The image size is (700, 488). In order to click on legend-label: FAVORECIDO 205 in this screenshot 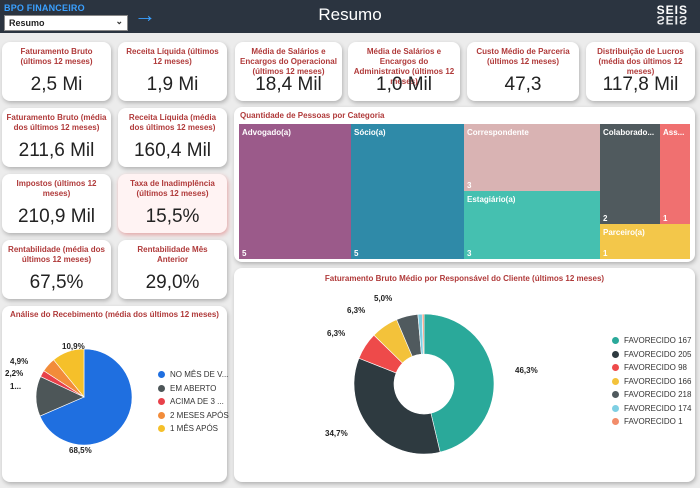, I will do `click(658, 354)`.